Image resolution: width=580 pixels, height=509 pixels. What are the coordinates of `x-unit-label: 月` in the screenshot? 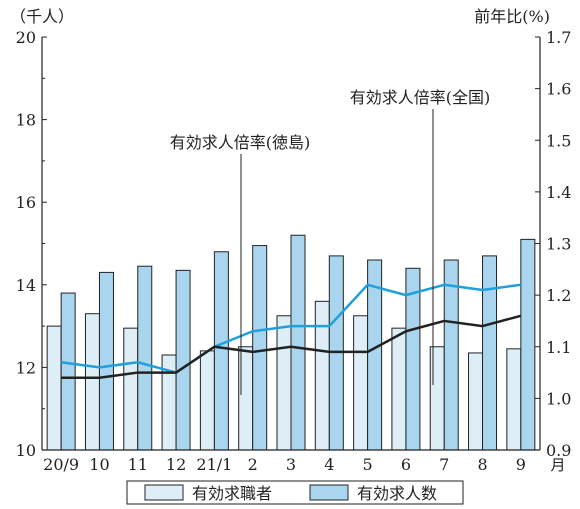 It's located at (557, 465).